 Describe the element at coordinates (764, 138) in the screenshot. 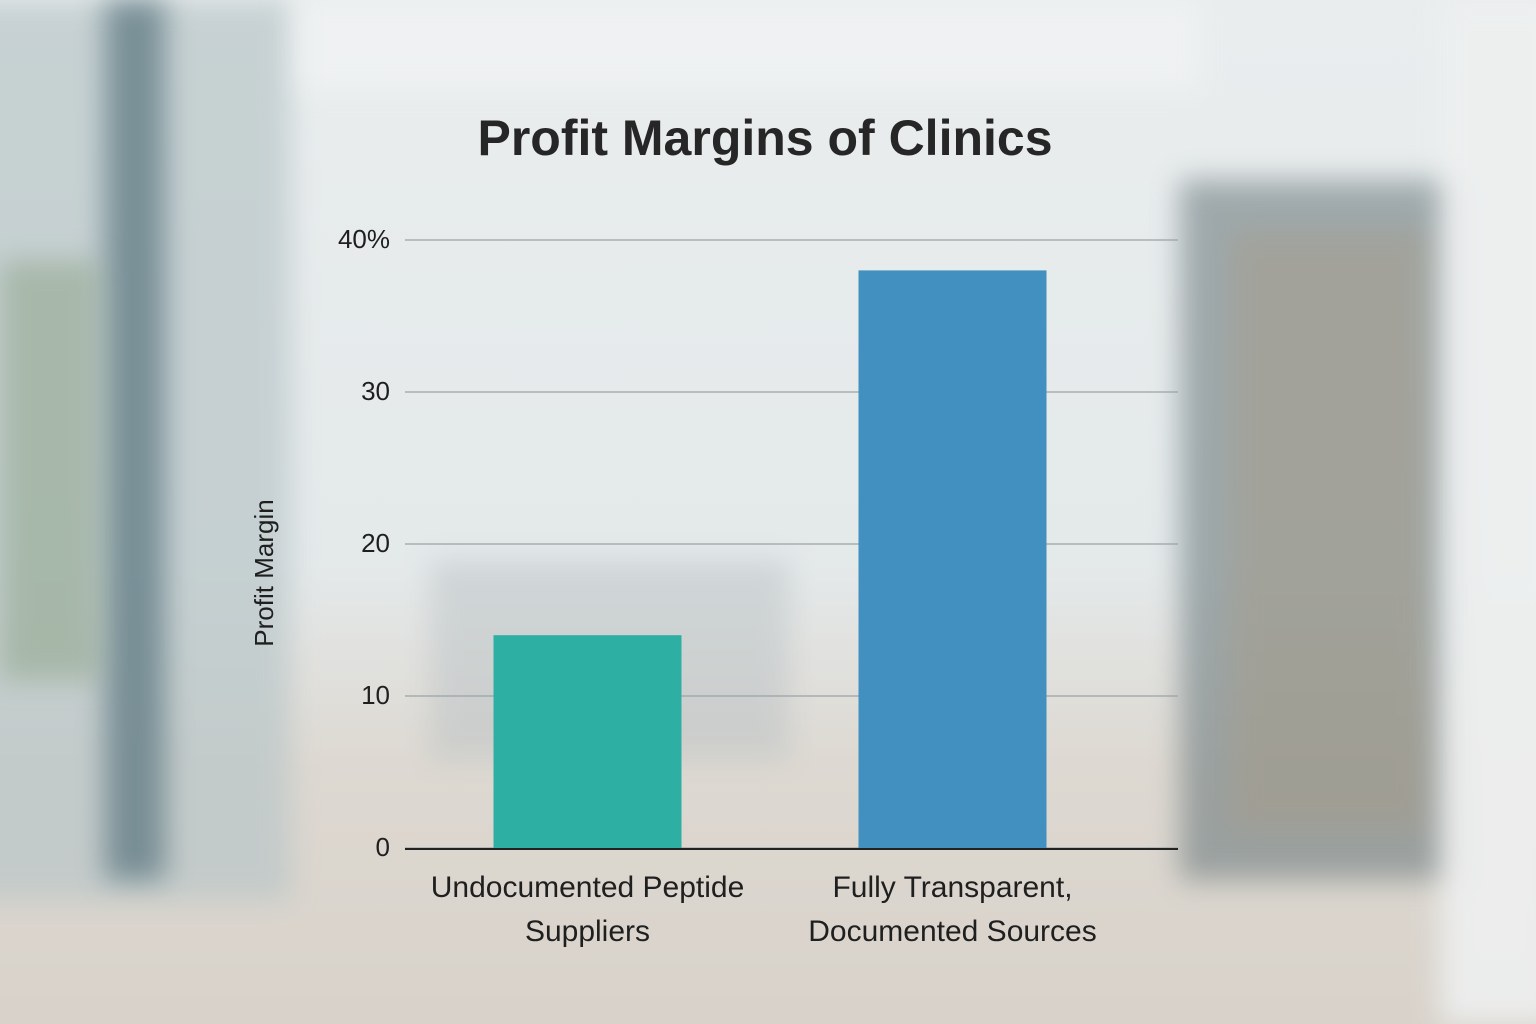

I see `chart-title: Profit Margins of Clinics` at that location.